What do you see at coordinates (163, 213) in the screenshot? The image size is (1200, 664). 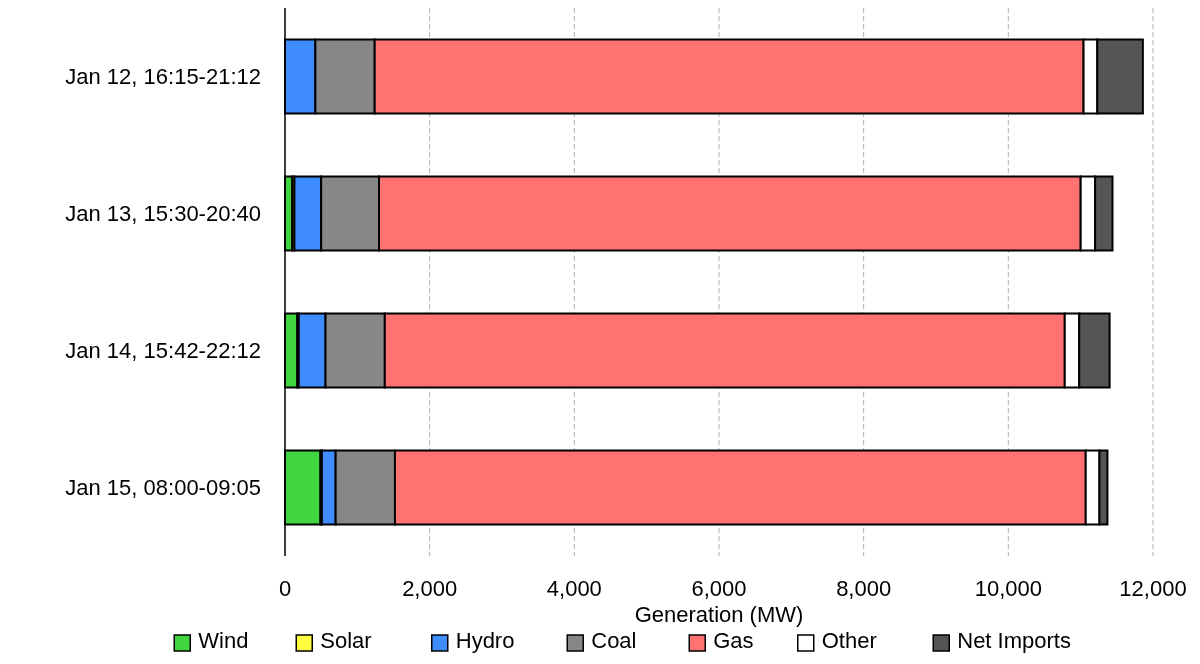 I see `y-tick-label: Jan 13, 15:30-20:40` at bounding box center [163, 213].